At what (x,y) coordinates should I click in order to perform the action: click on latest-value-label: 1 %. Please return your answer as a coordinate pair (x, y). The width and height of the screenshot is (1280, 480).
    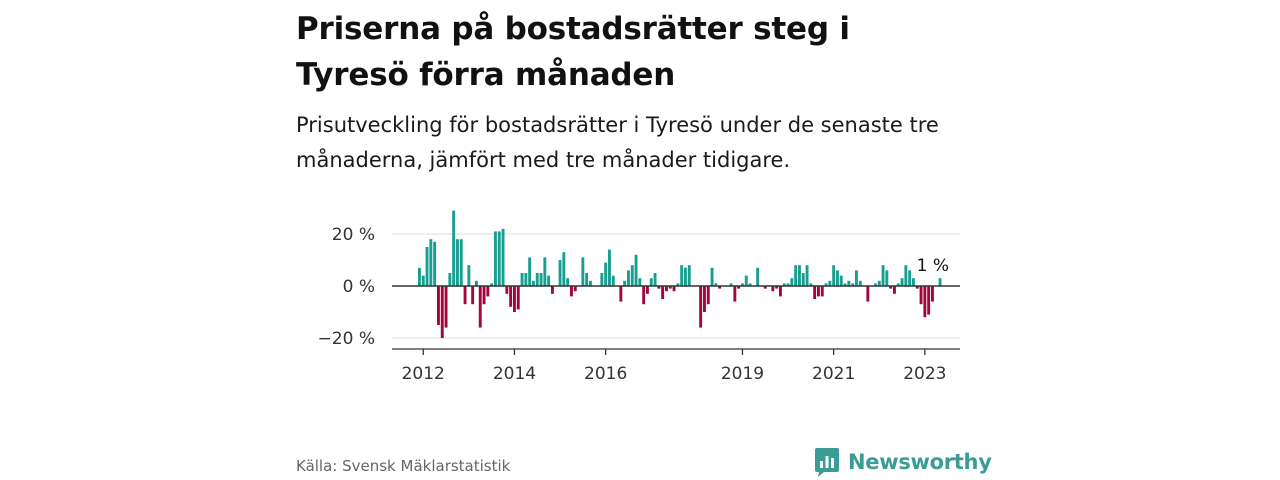
    Looking at the image, I should click on (933, 266).